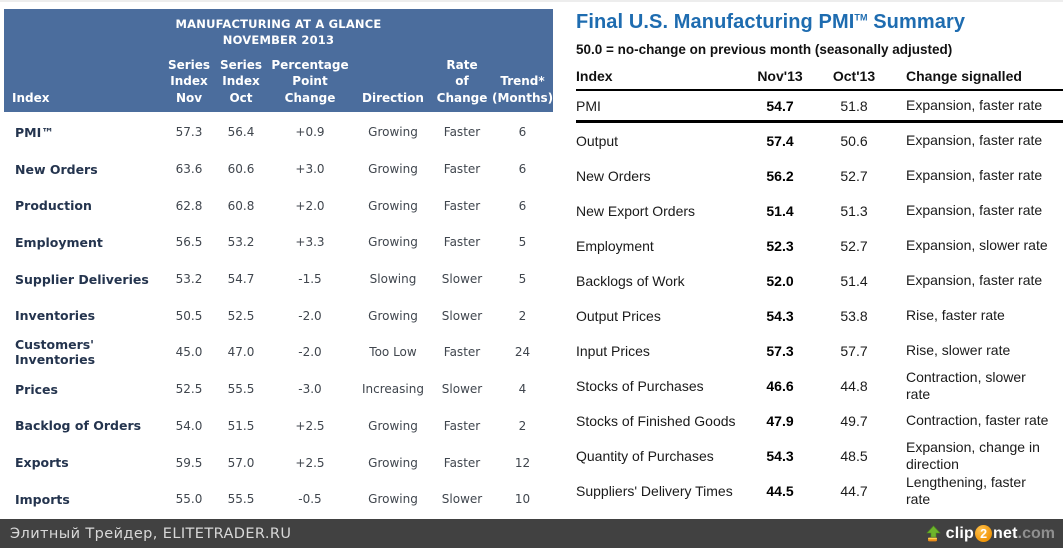 The height and width of the screenshot is (548, 1063). Describe the element at coordinates (310, 499) in the screenshot. I see `row-pct-change-value: -0.5` at that location.